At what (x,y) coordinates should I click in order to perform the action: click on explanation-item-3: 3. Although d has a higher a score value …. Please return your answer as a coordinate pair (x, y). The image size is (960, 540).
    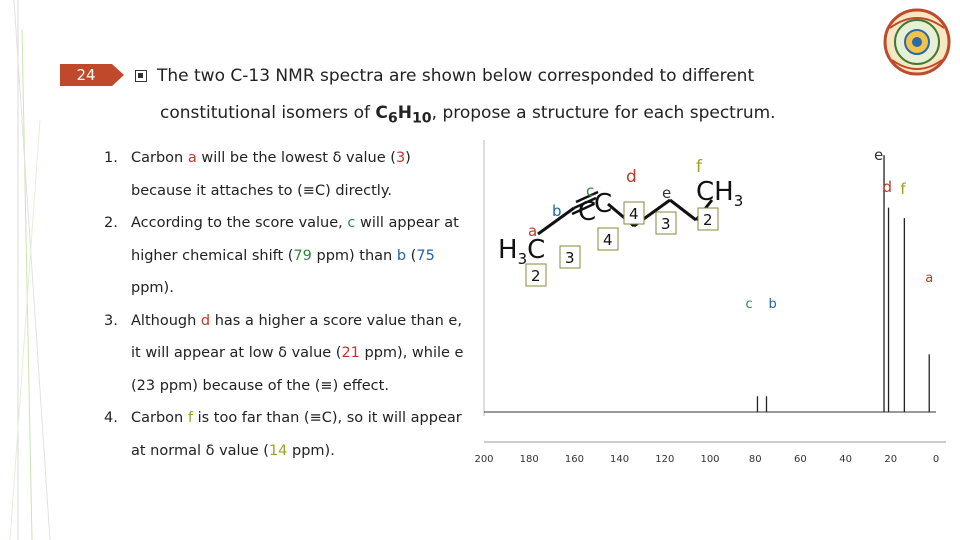
    Looking at the image, I should click on (284, 354).